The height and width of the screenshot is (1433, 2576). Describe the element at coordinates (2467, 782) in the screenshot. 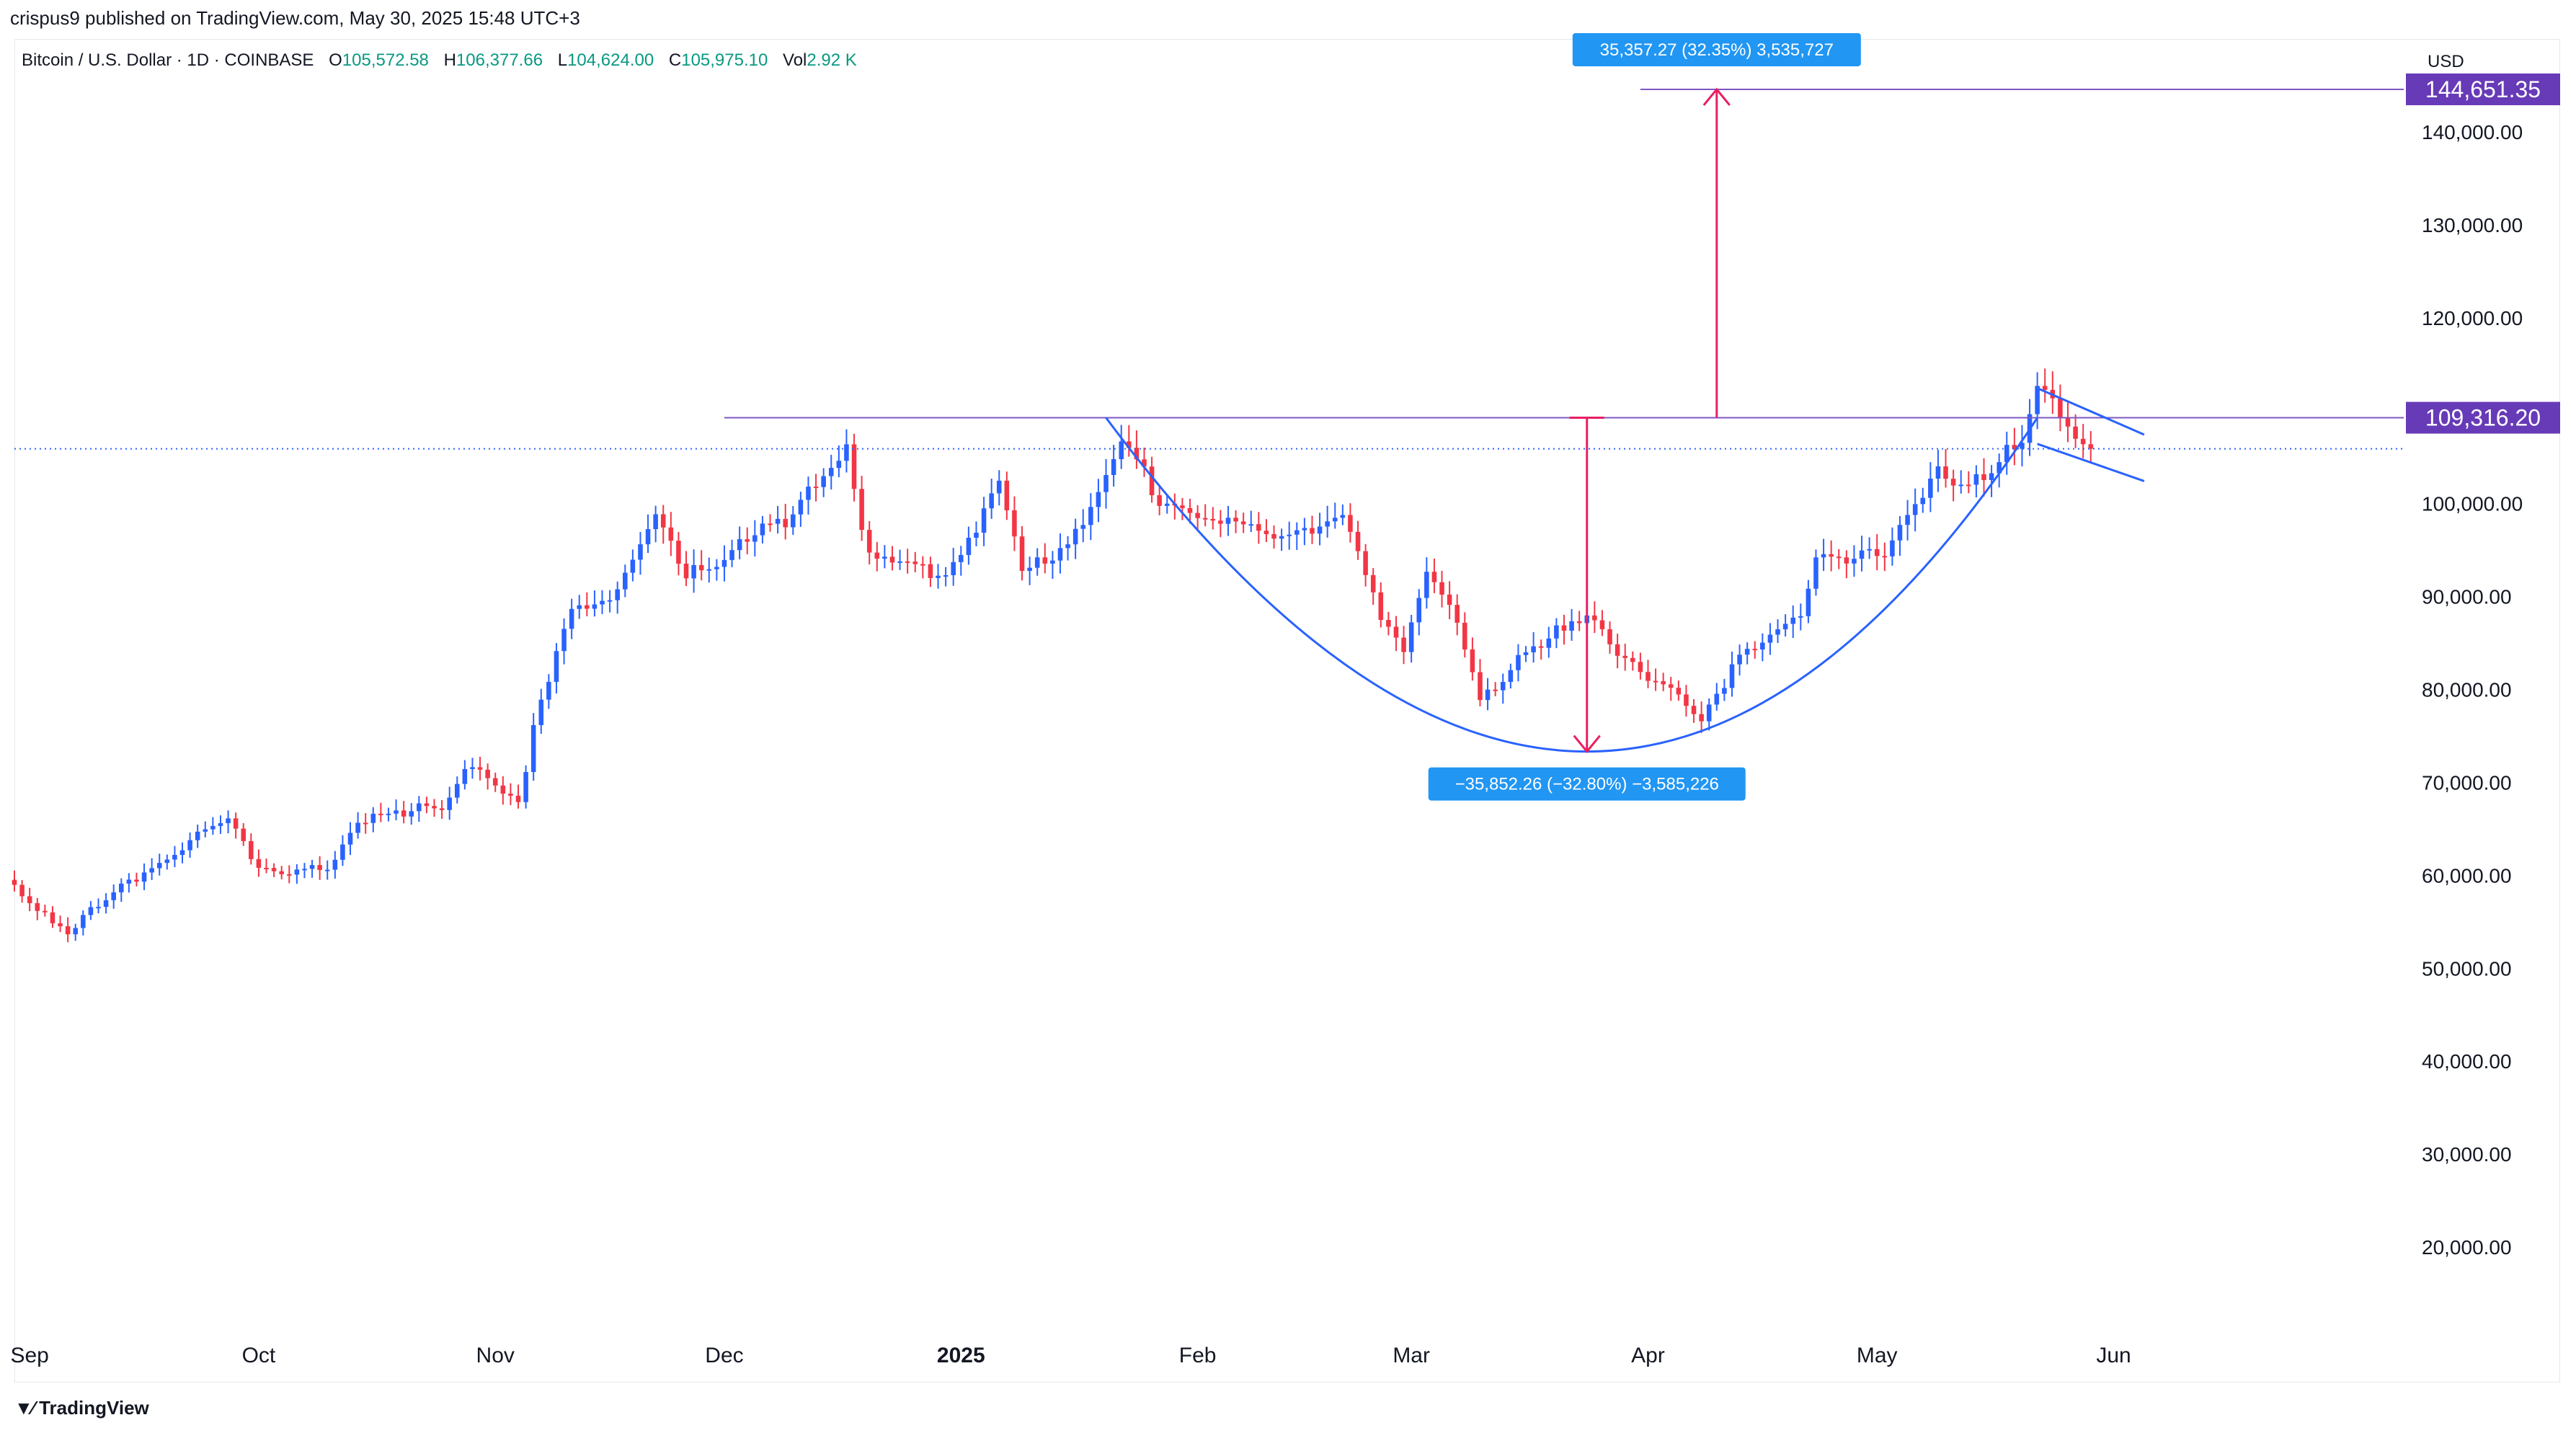

I see `y-tick-label: 70,000.00` at that location.